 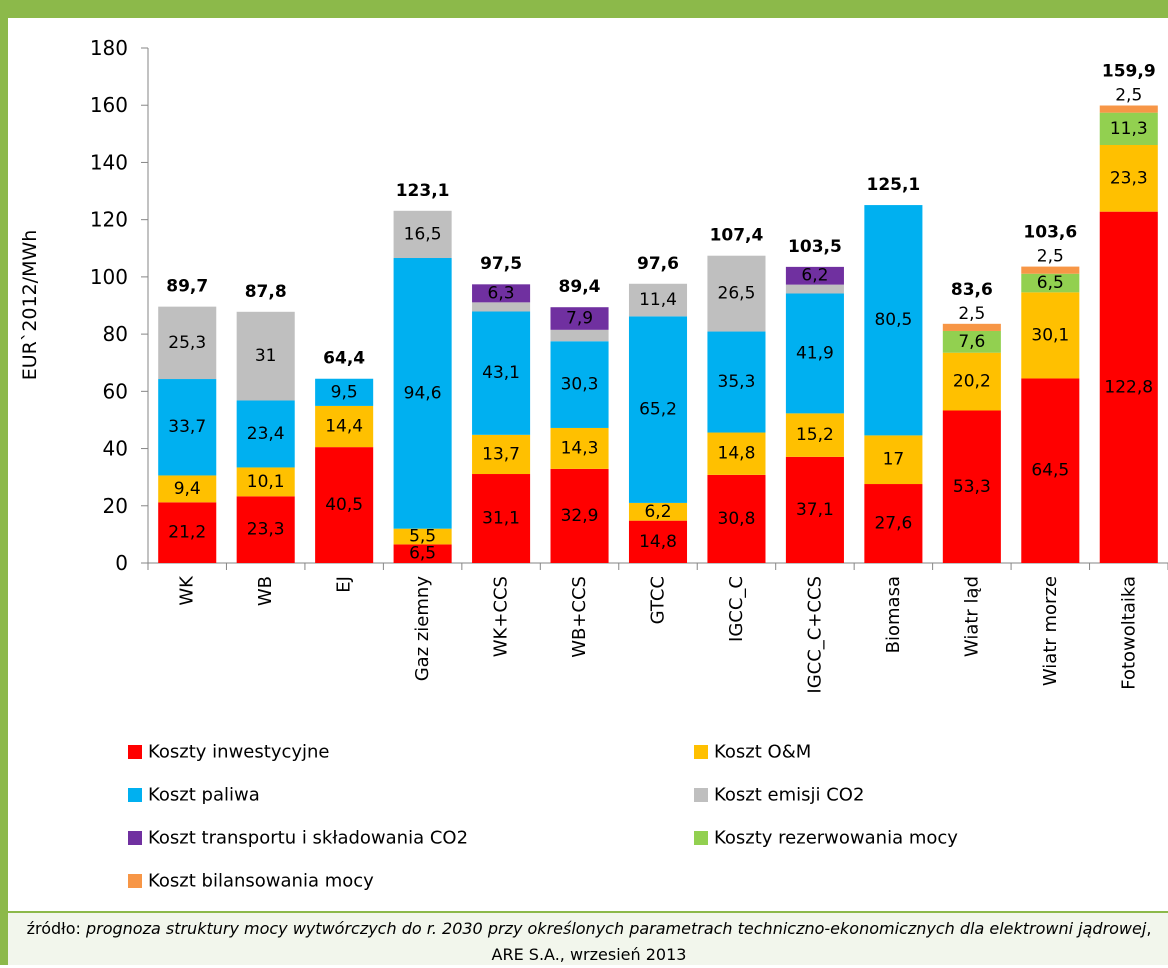 What do you see at coordinates (187, 590) in the screenshot?
I see `x-tick-label: WK` at bounding box center [187, 590].